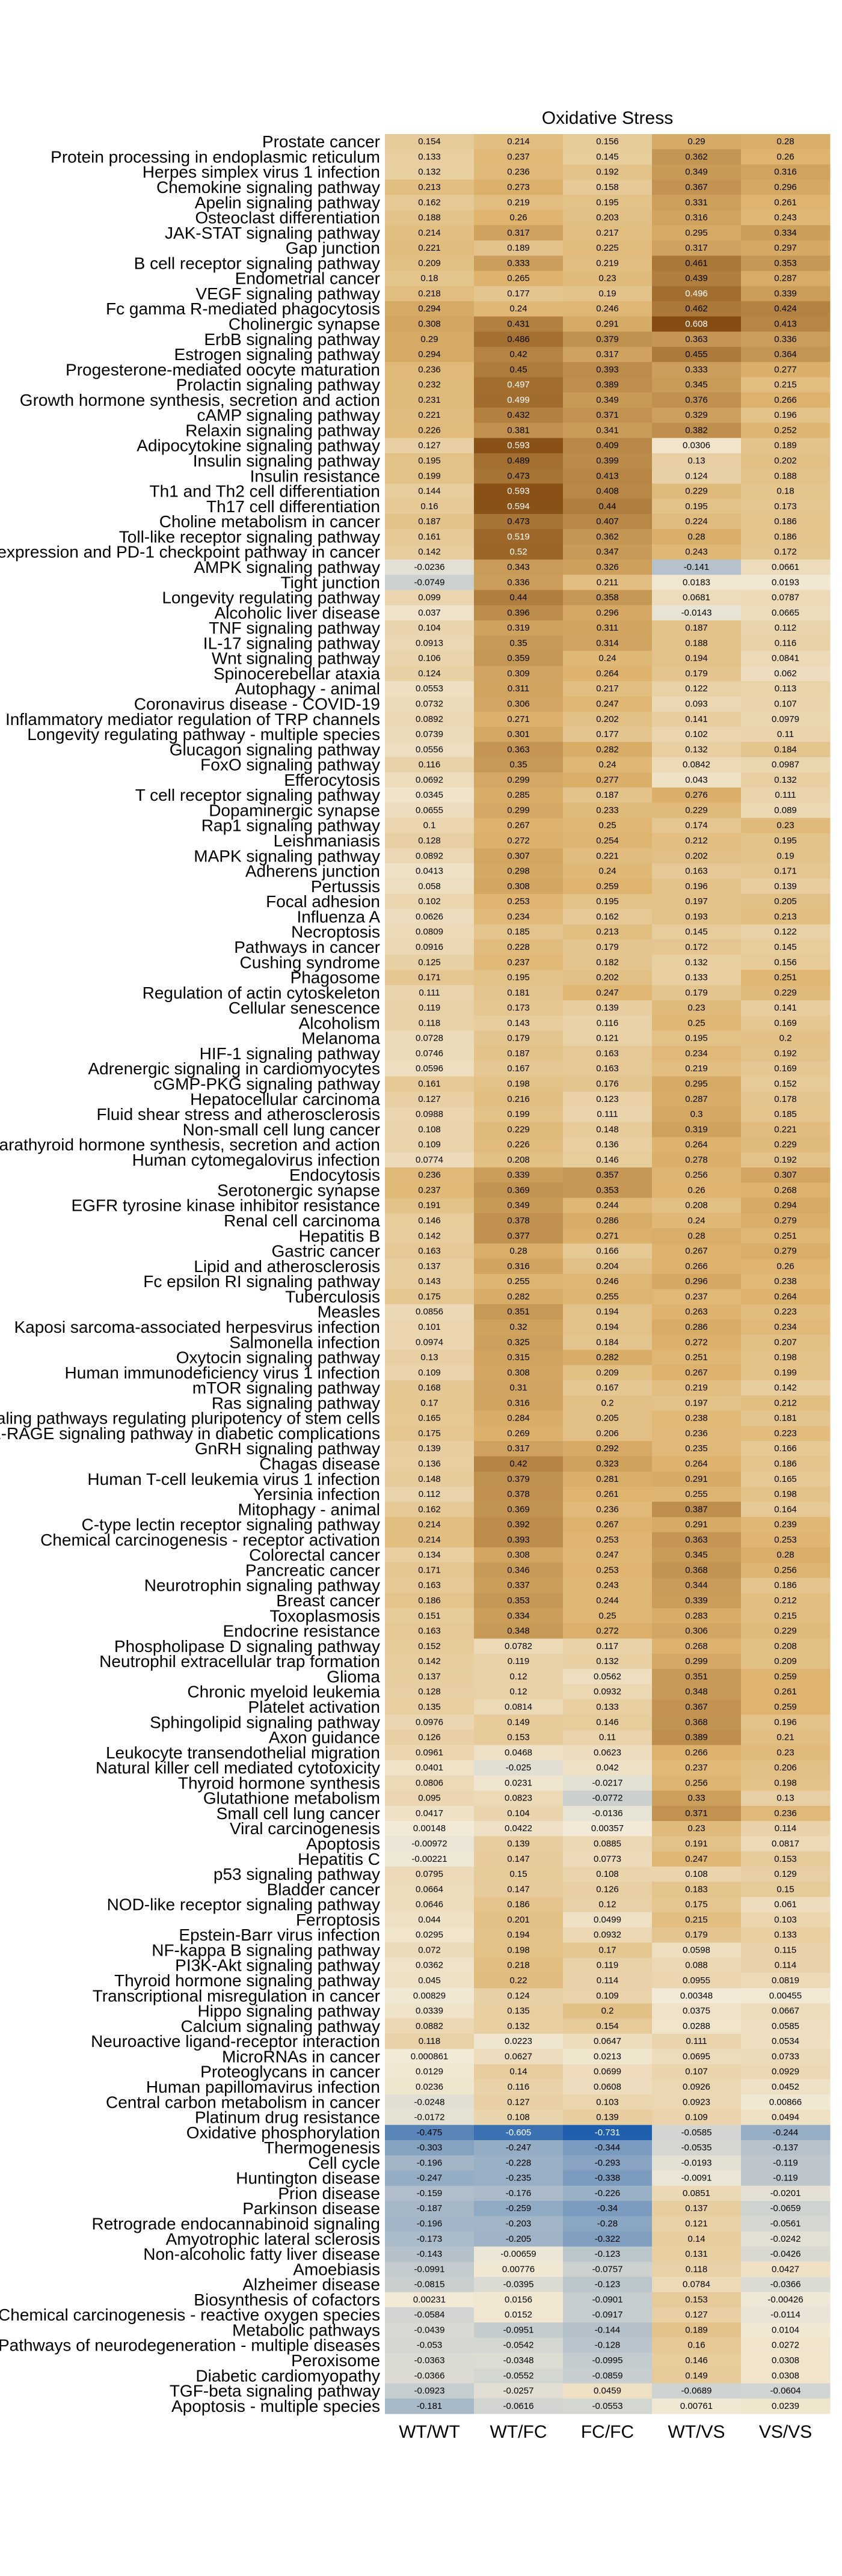 The image size is (842, 2576). Describe the element at coordinates (263, 2087) in the screenshot. I see `row-label: Human papillomavirus infection` at that location.